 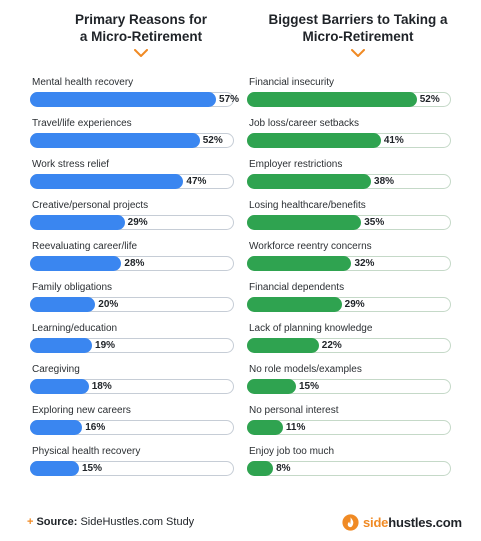 I want to click on bar-row: No role models/examples 15%, so click(x=358, y=380).